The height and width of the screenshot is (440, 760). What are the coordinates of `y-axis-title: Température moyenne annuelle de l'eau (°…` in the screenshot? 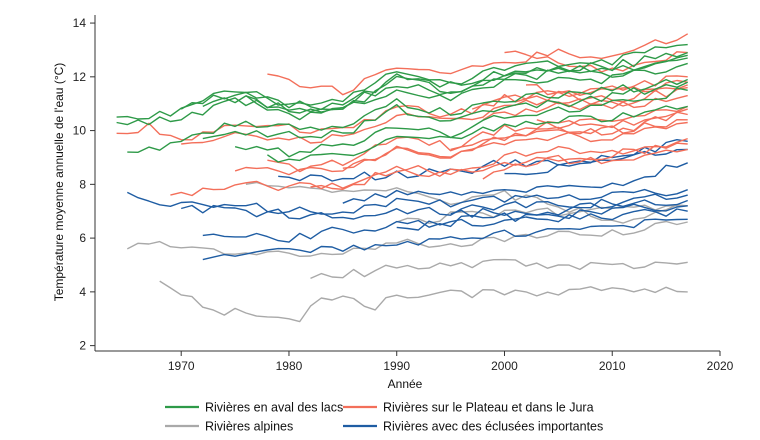 It's located at (59, 182).